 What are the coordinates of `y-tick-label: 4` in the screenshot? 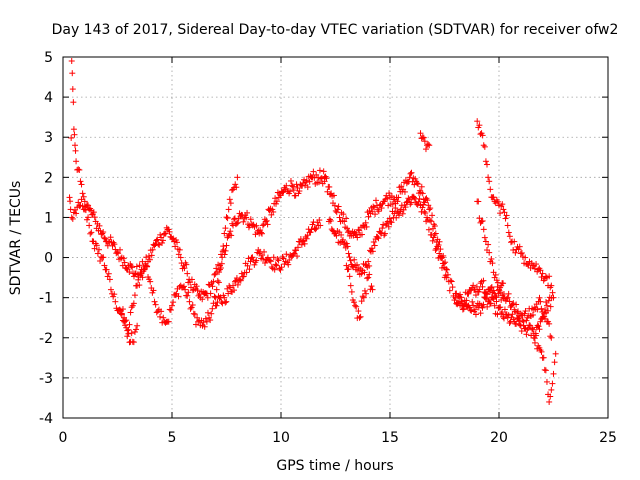 It's located at (48, 98).